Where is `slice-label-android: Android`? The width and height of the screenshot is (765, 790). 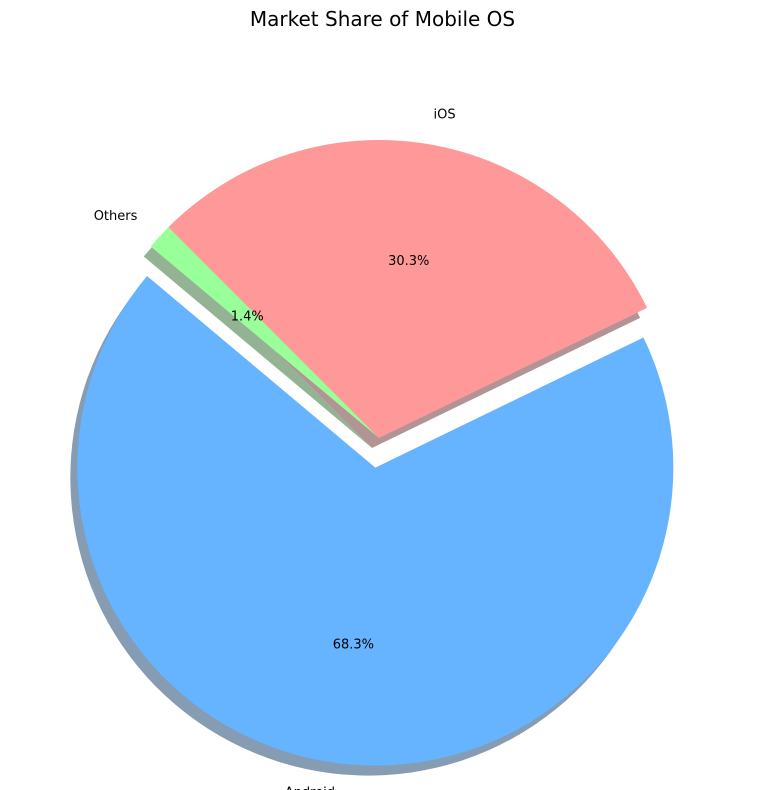
slice-label-android: Android is located at coordinates (310, 787).